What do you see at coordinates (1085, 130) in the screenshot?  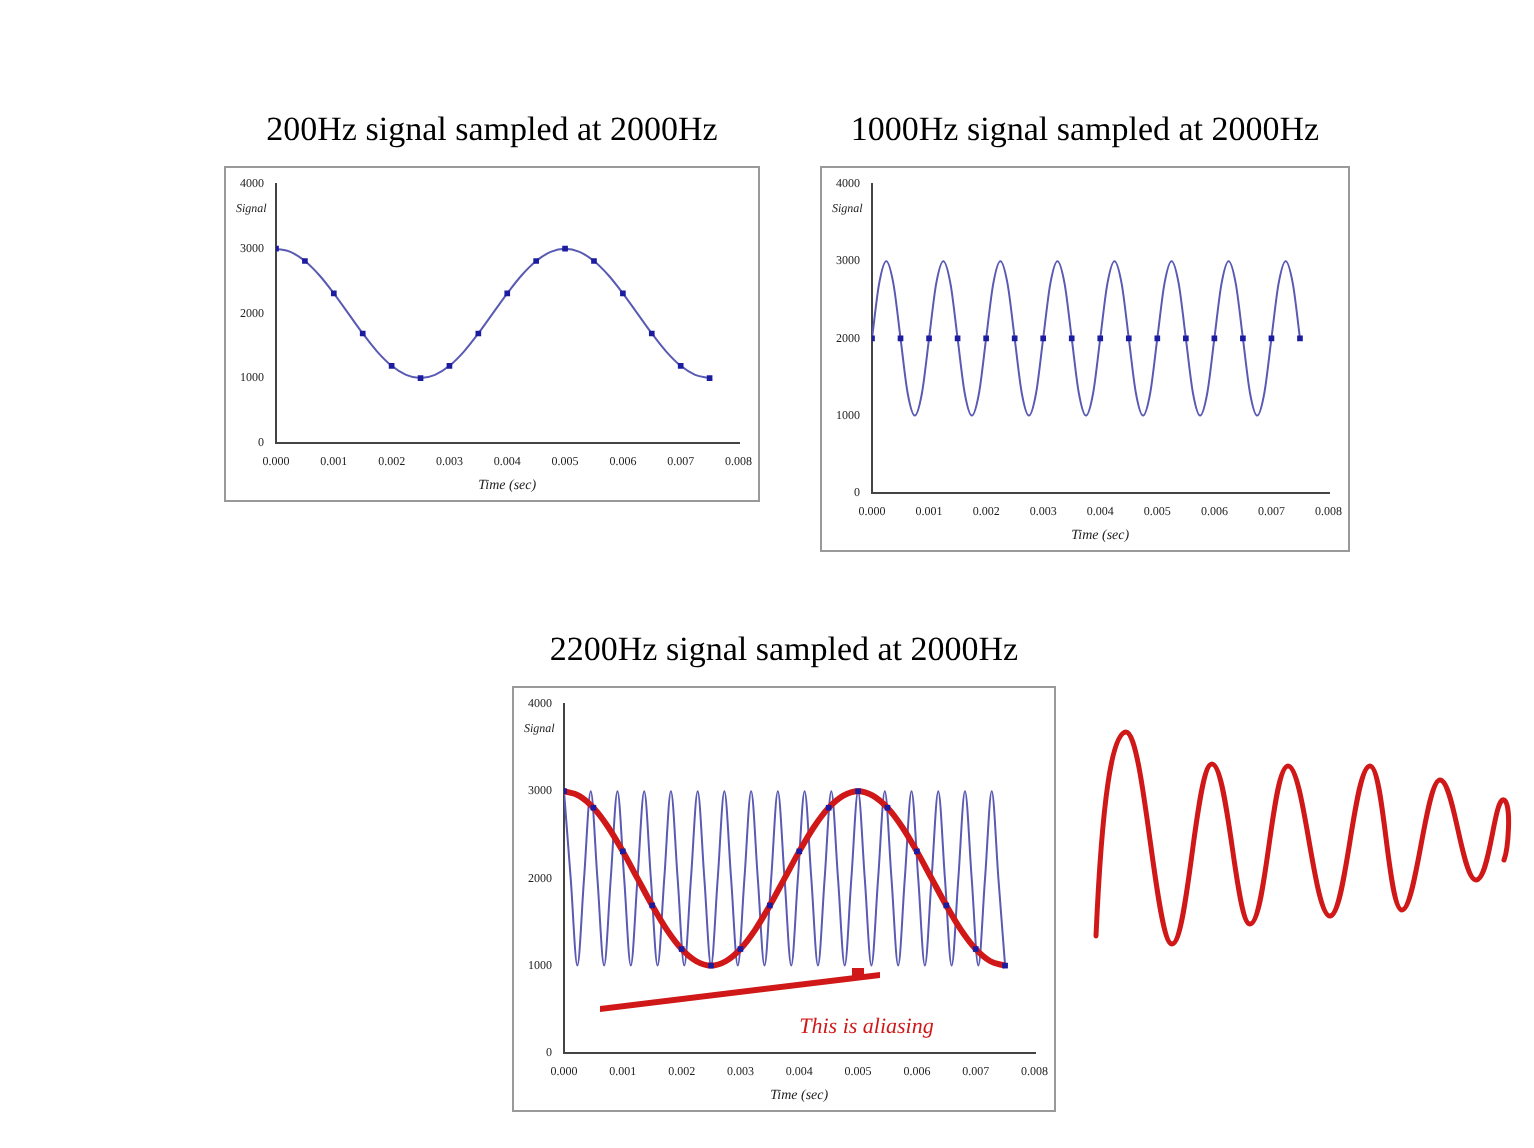 I see `chart-title: 1000Hz signal sampled at 2000Hz` at bounding box center [1085, 130].